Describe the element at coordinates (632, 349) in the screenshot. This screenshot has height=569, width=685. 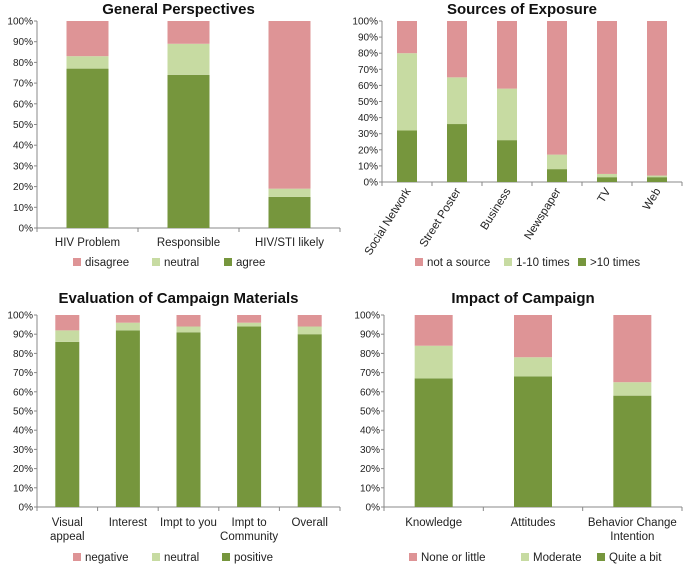
I see `bar-behavior-change-intention-none-or-little` at that location.